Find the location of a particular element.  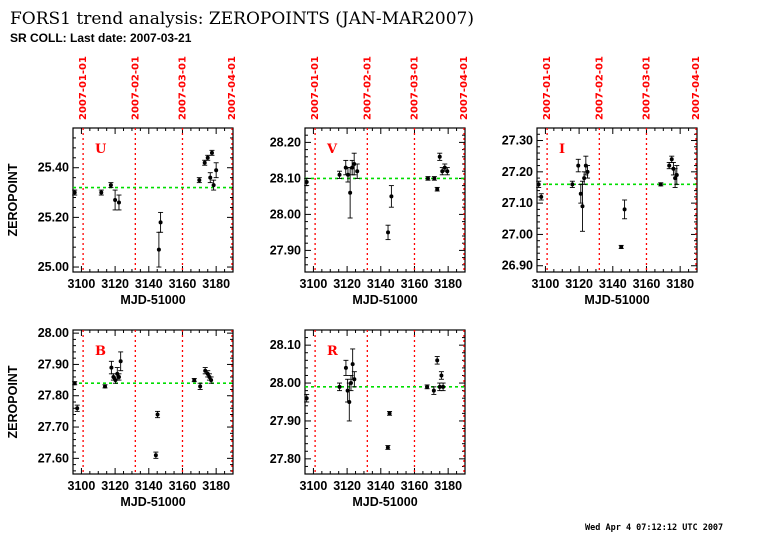

y-tick-label: 28.00 is located at coordinates (53, 333).